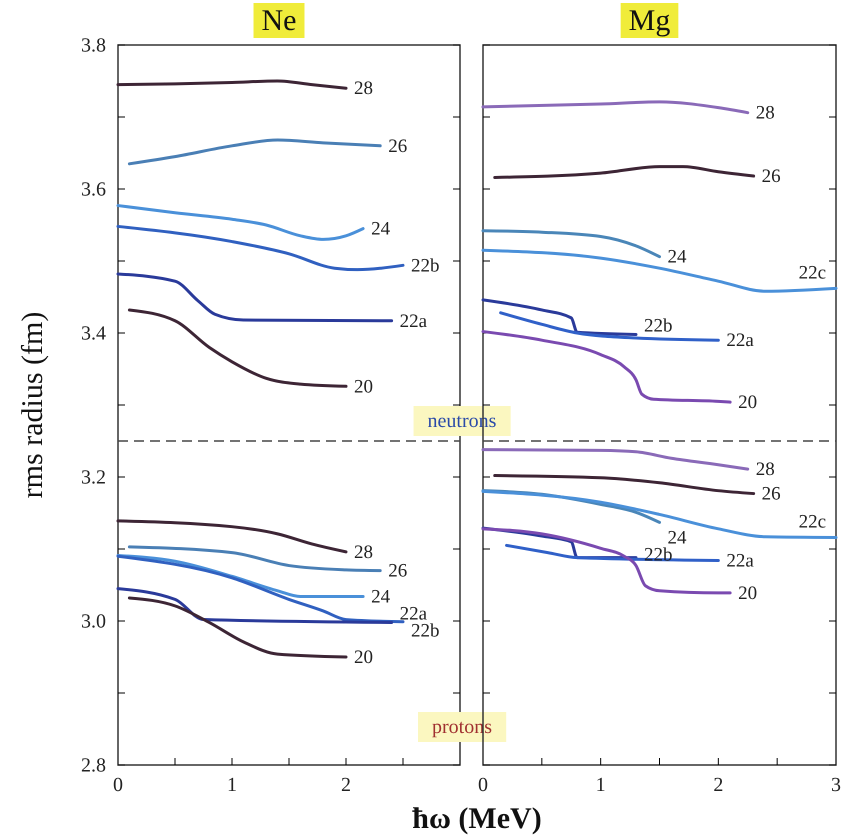 This screenshot has width=849, height=839. I want to click on x-axis-title: ħω (MeV), so click(477, 818).